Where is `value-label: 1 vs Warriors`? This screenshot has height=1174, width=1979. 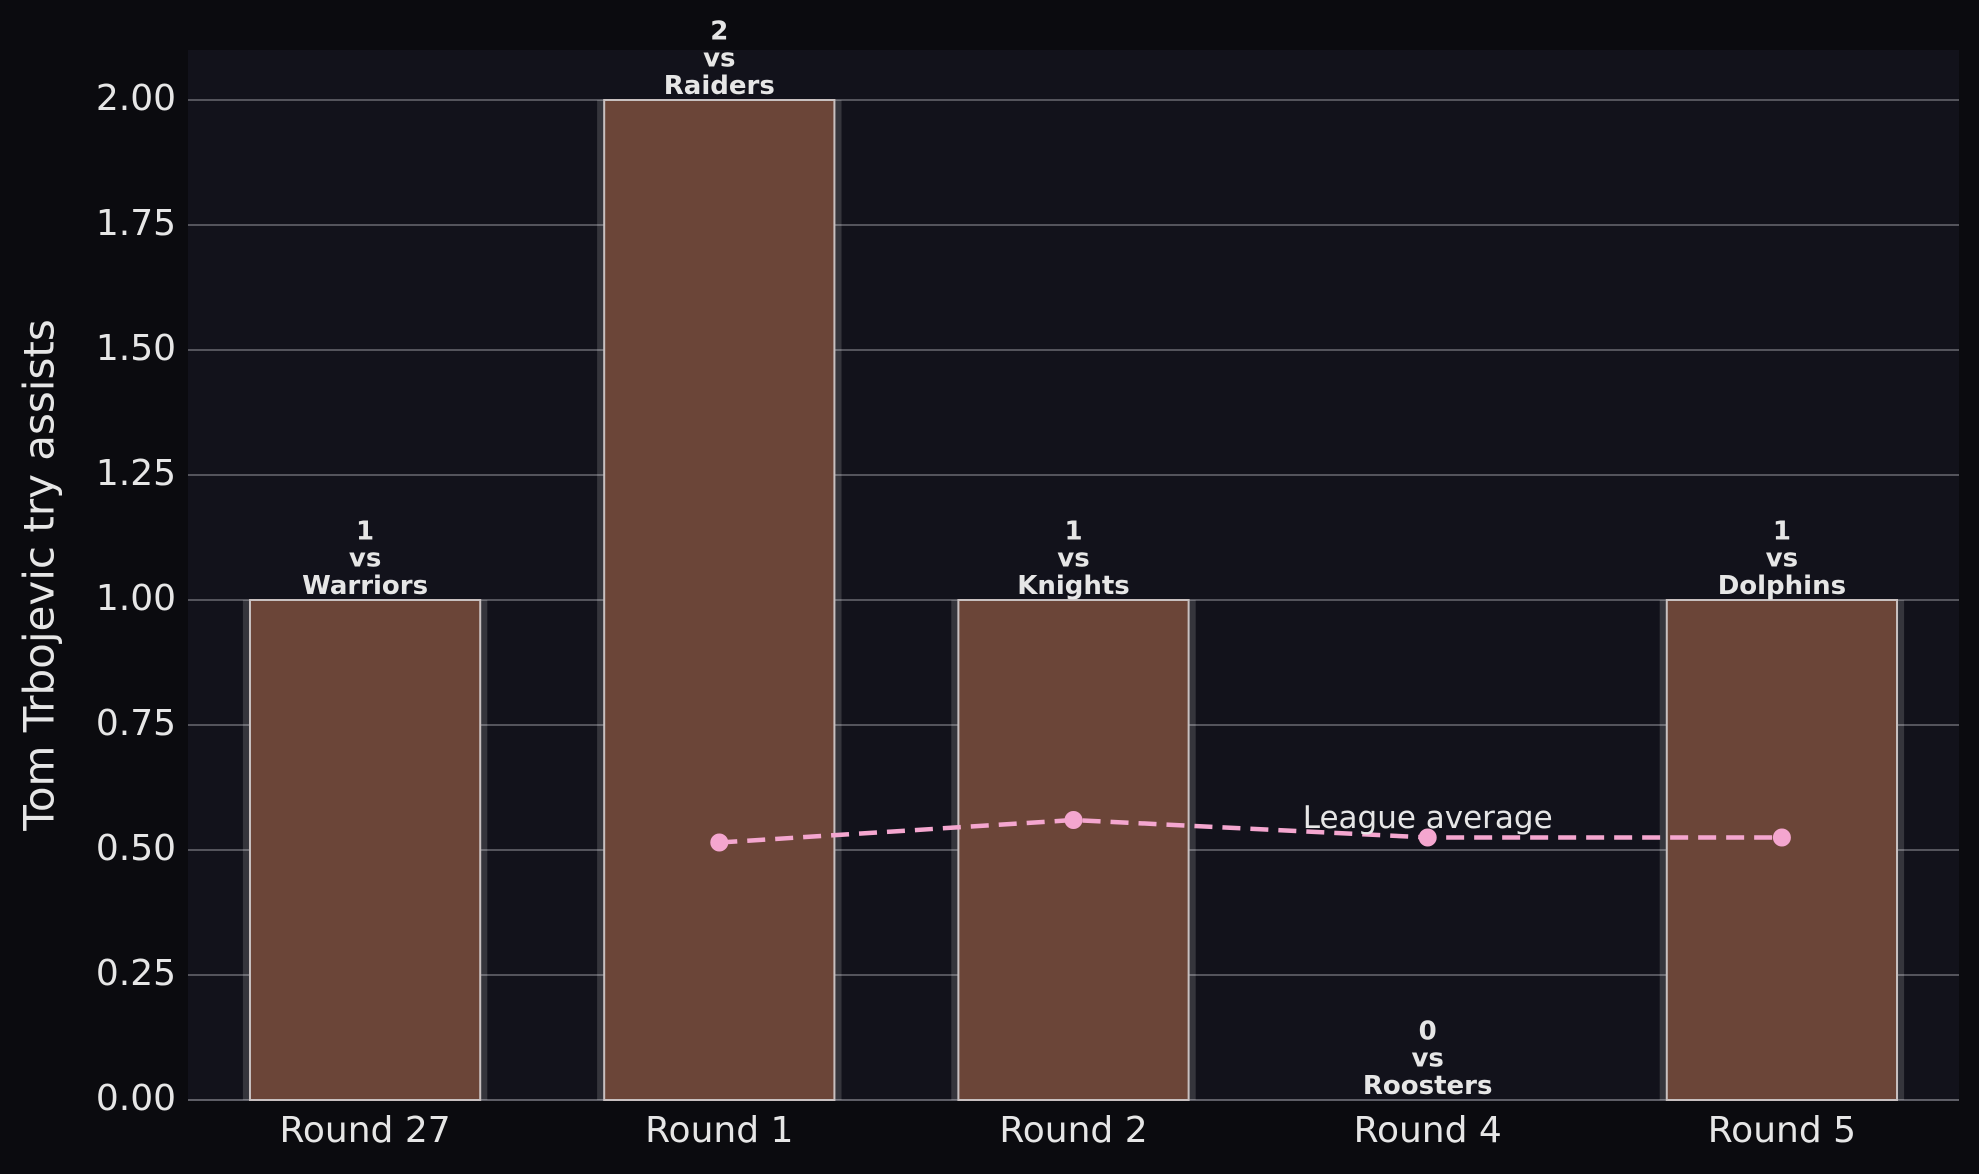
value-label: 1 vs Warriors is located at coordinates (365, 558).